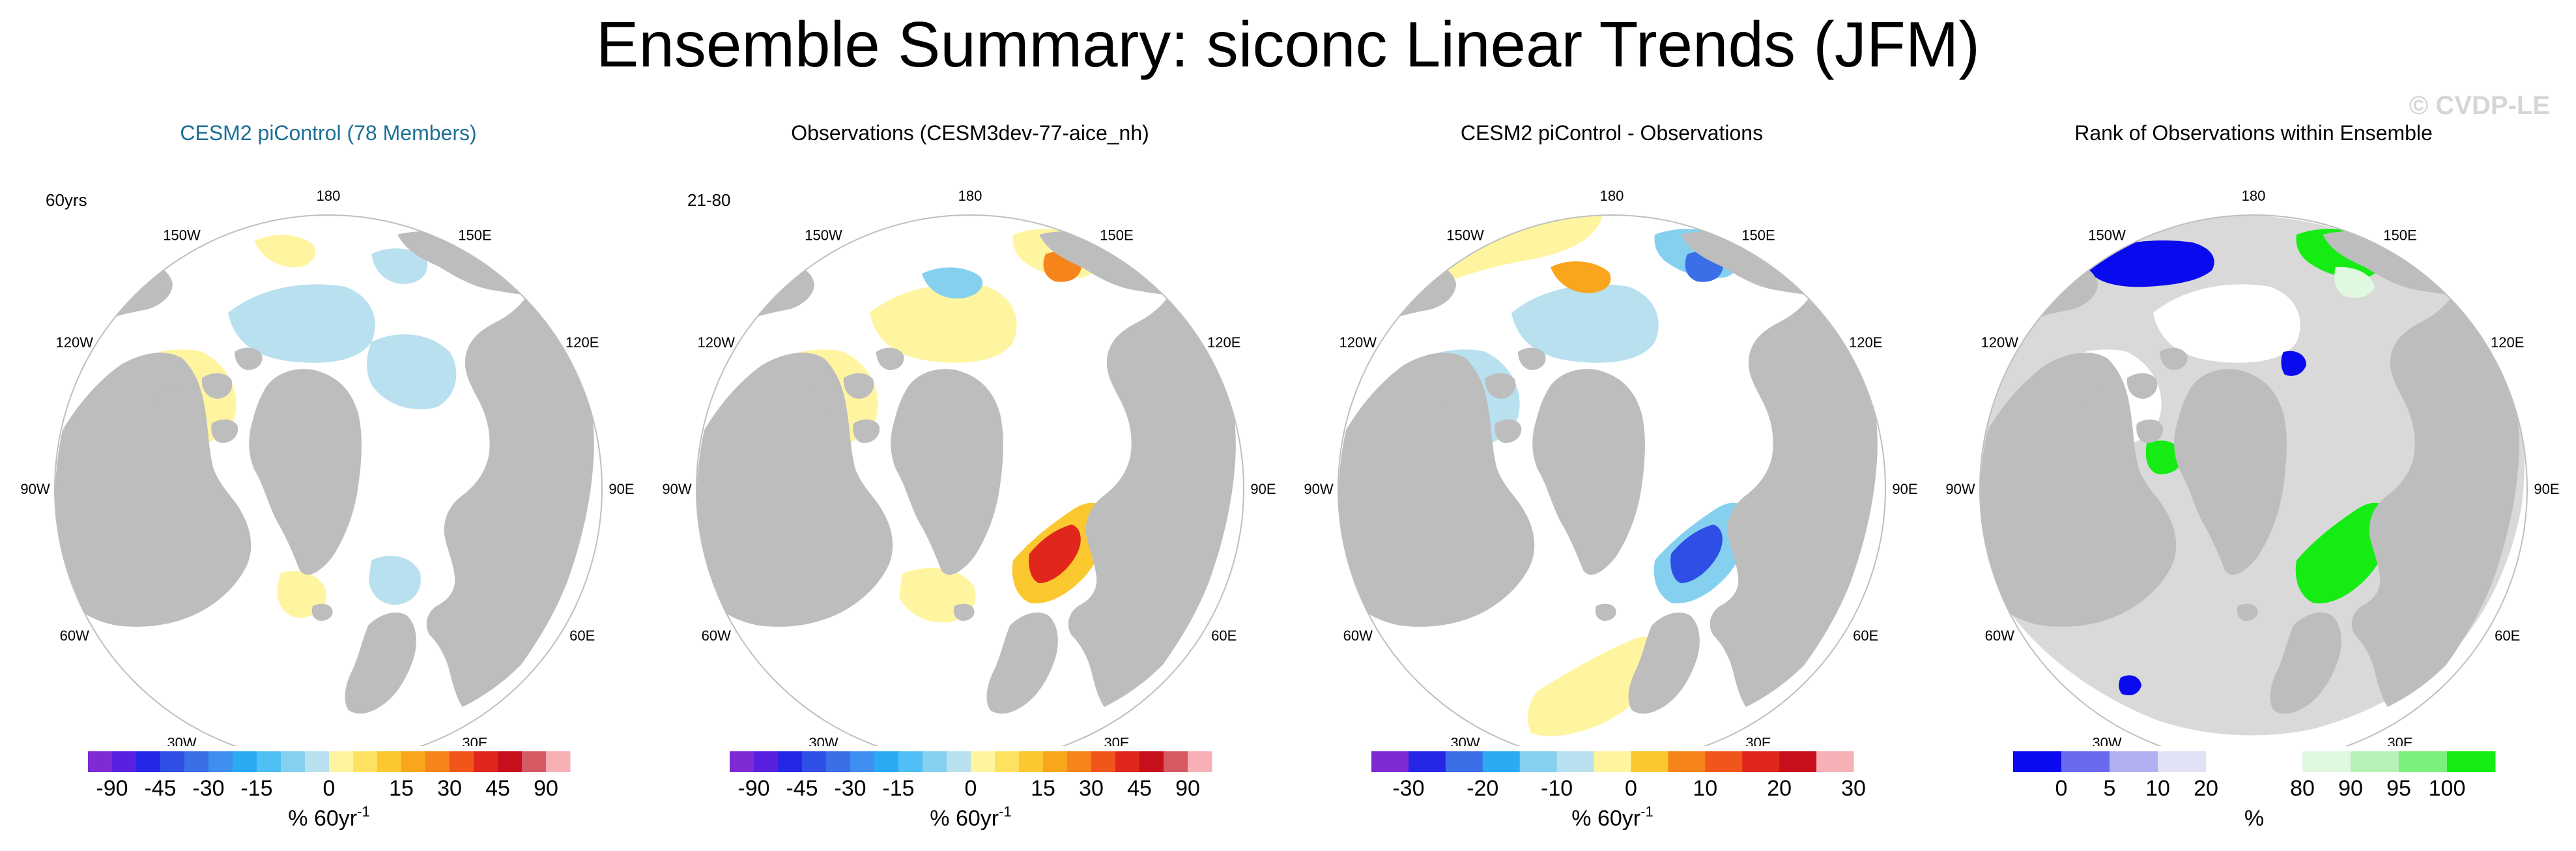 This screenshot has width=2576, height=851. What do you see at coordinates (1618, 791) in the screenshot?
I see `colorbar: -30 -20 -10 0 10 20 30 % 60yr-1` at bounding box center [1618, 791].